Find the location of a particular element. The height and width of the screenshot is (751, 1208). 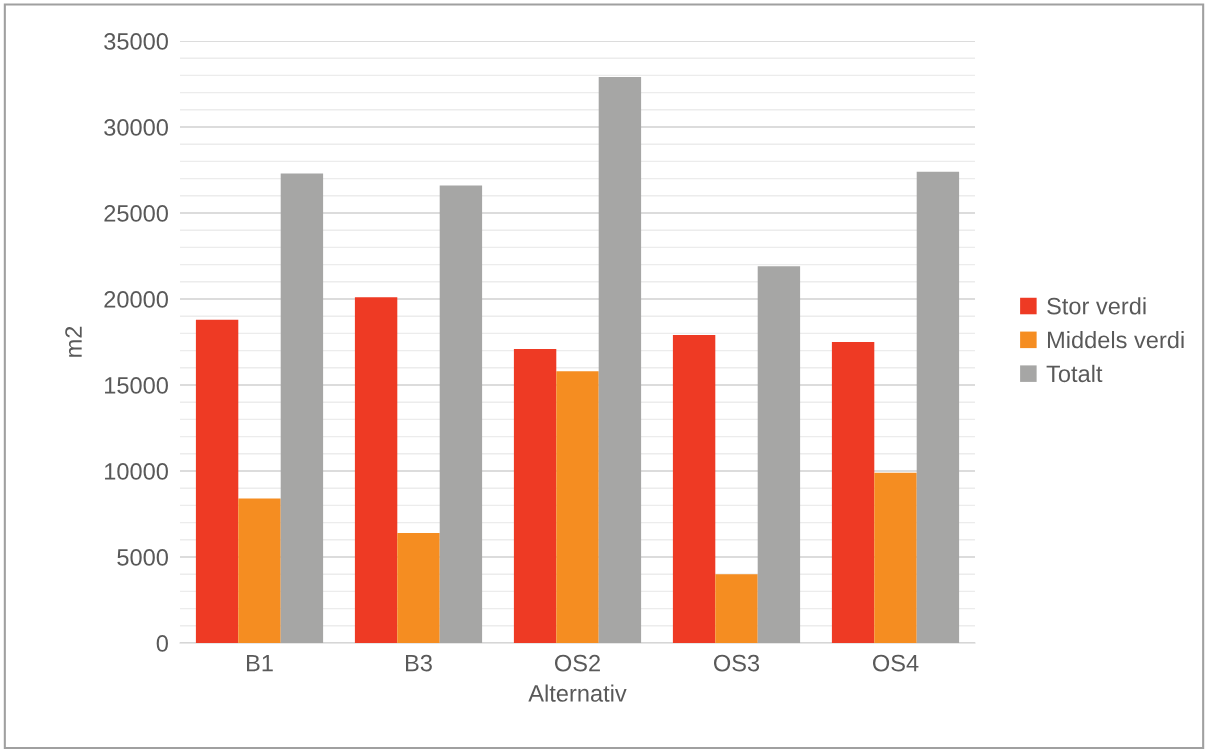

legend-label: Middels verdi is located at coordinates (1116, 340).